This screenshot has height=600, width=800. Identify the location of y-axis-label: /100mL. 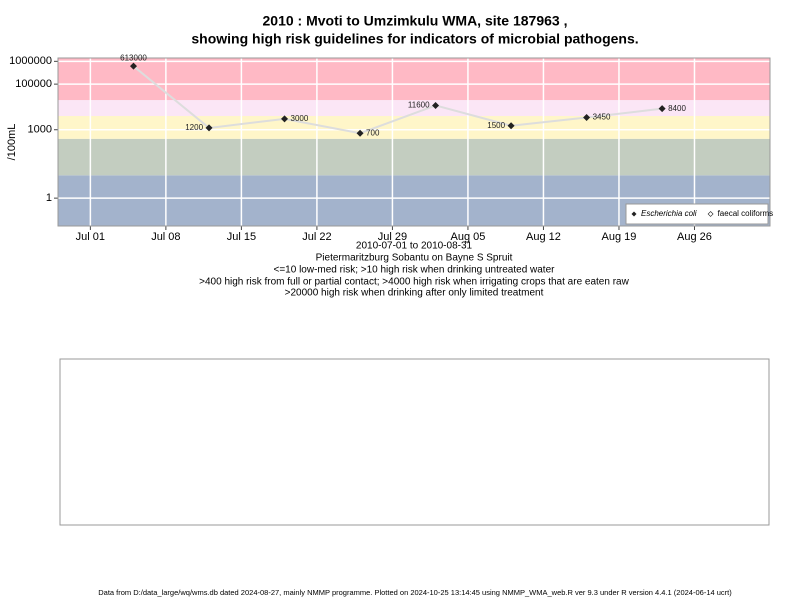
(12, 142).